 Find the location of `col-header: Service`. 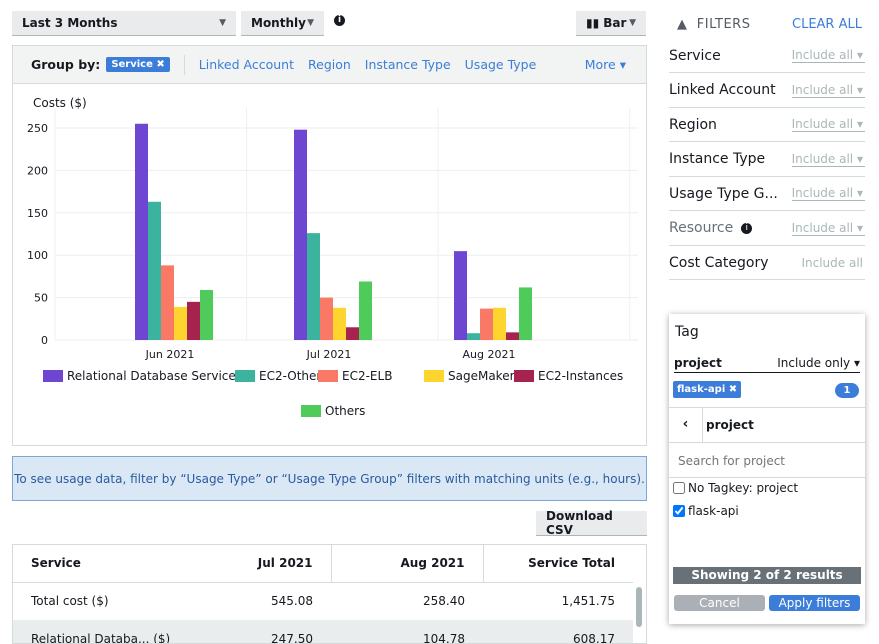

col-header: Service is located at coordinates (56, 563).